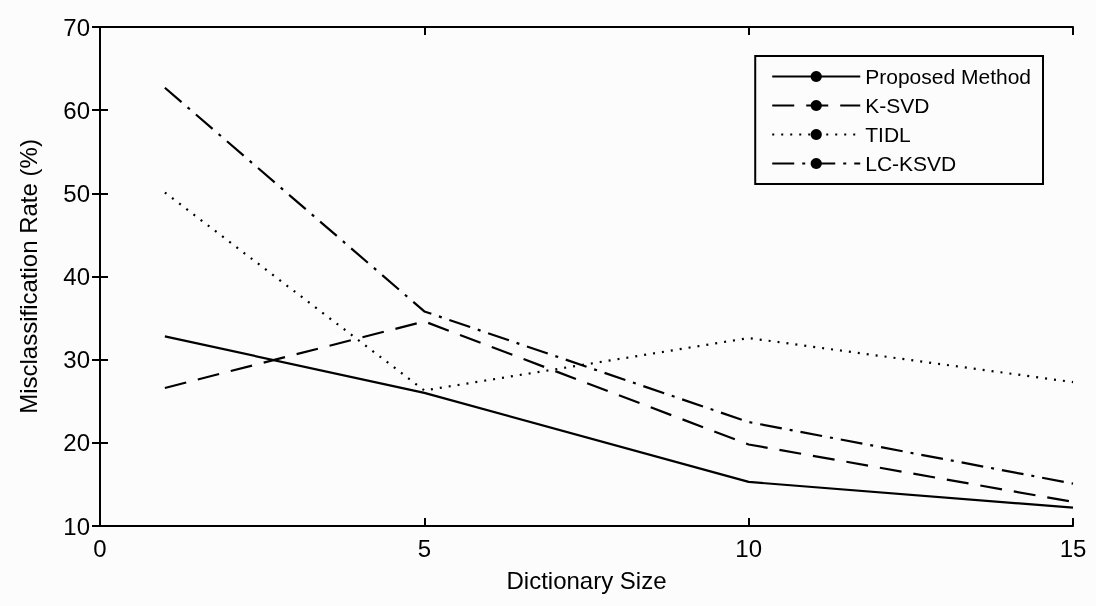 Image resolution: width=1096 pixels, height=606 pixels. What do you see at coordinates (888, 134) in the screenshot?
I see `legend-label: TIDL` at bounding box center [888, 134].